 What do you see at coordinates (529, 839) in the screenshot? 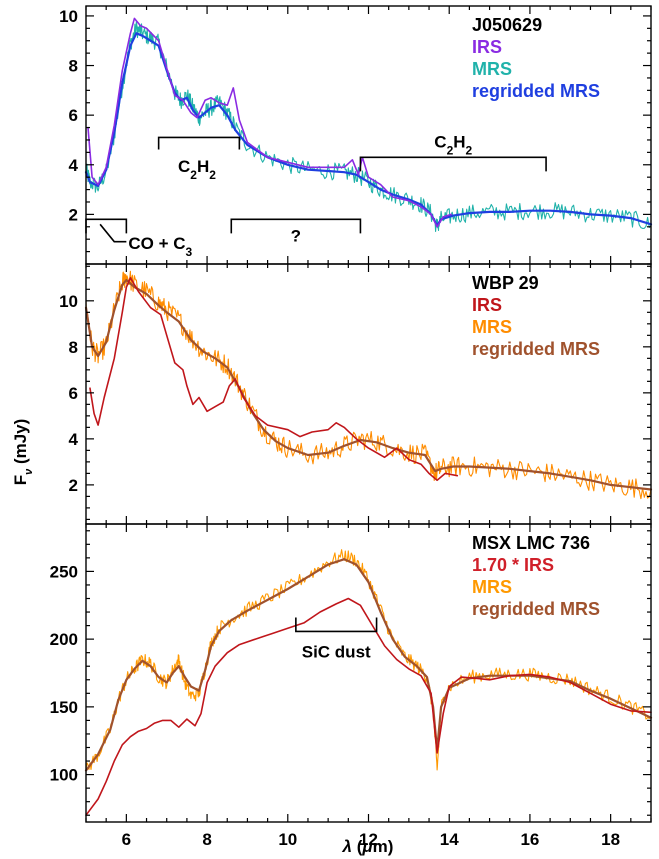
I see `x-tick-label: 16` at bounding box center [529, 839].